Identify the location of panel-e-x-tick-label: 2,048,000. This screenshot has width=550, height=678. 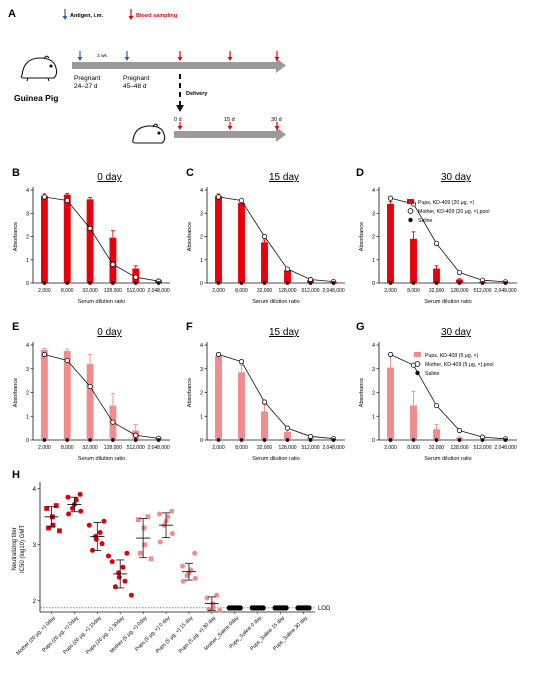
(158, 448).